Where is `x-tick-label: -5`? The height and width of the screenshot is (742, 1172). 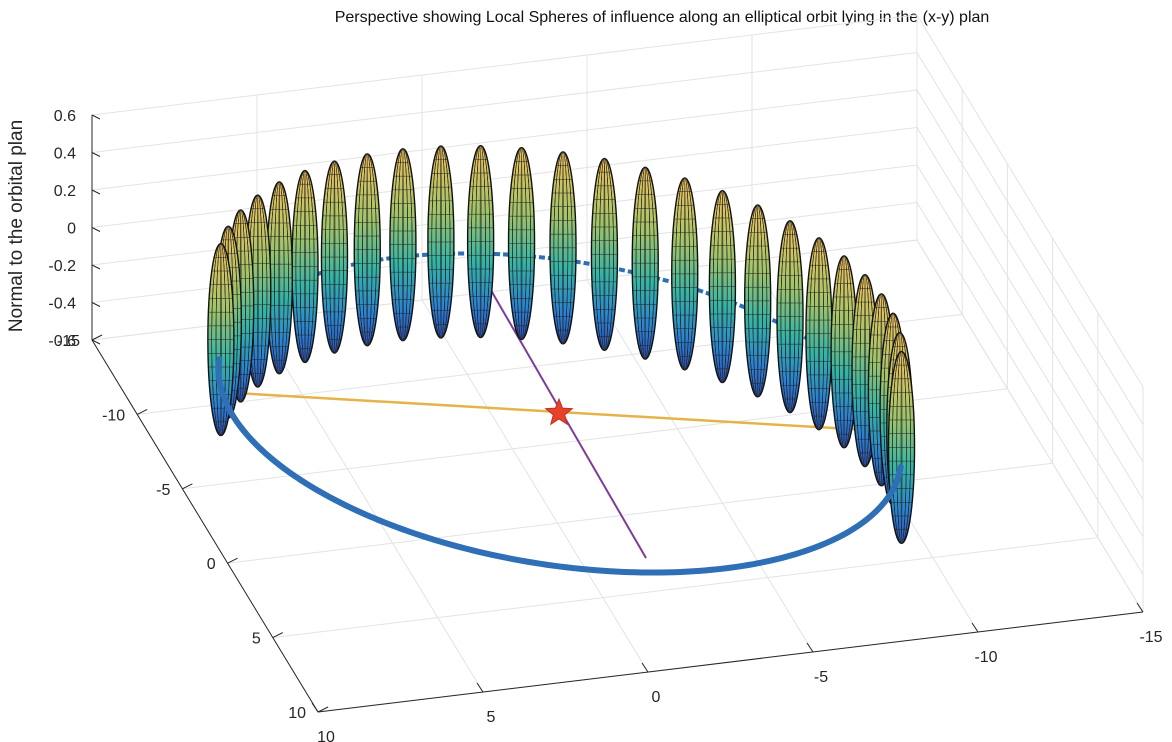 x-tick-label: -5 is located at coordinates (821, 677).